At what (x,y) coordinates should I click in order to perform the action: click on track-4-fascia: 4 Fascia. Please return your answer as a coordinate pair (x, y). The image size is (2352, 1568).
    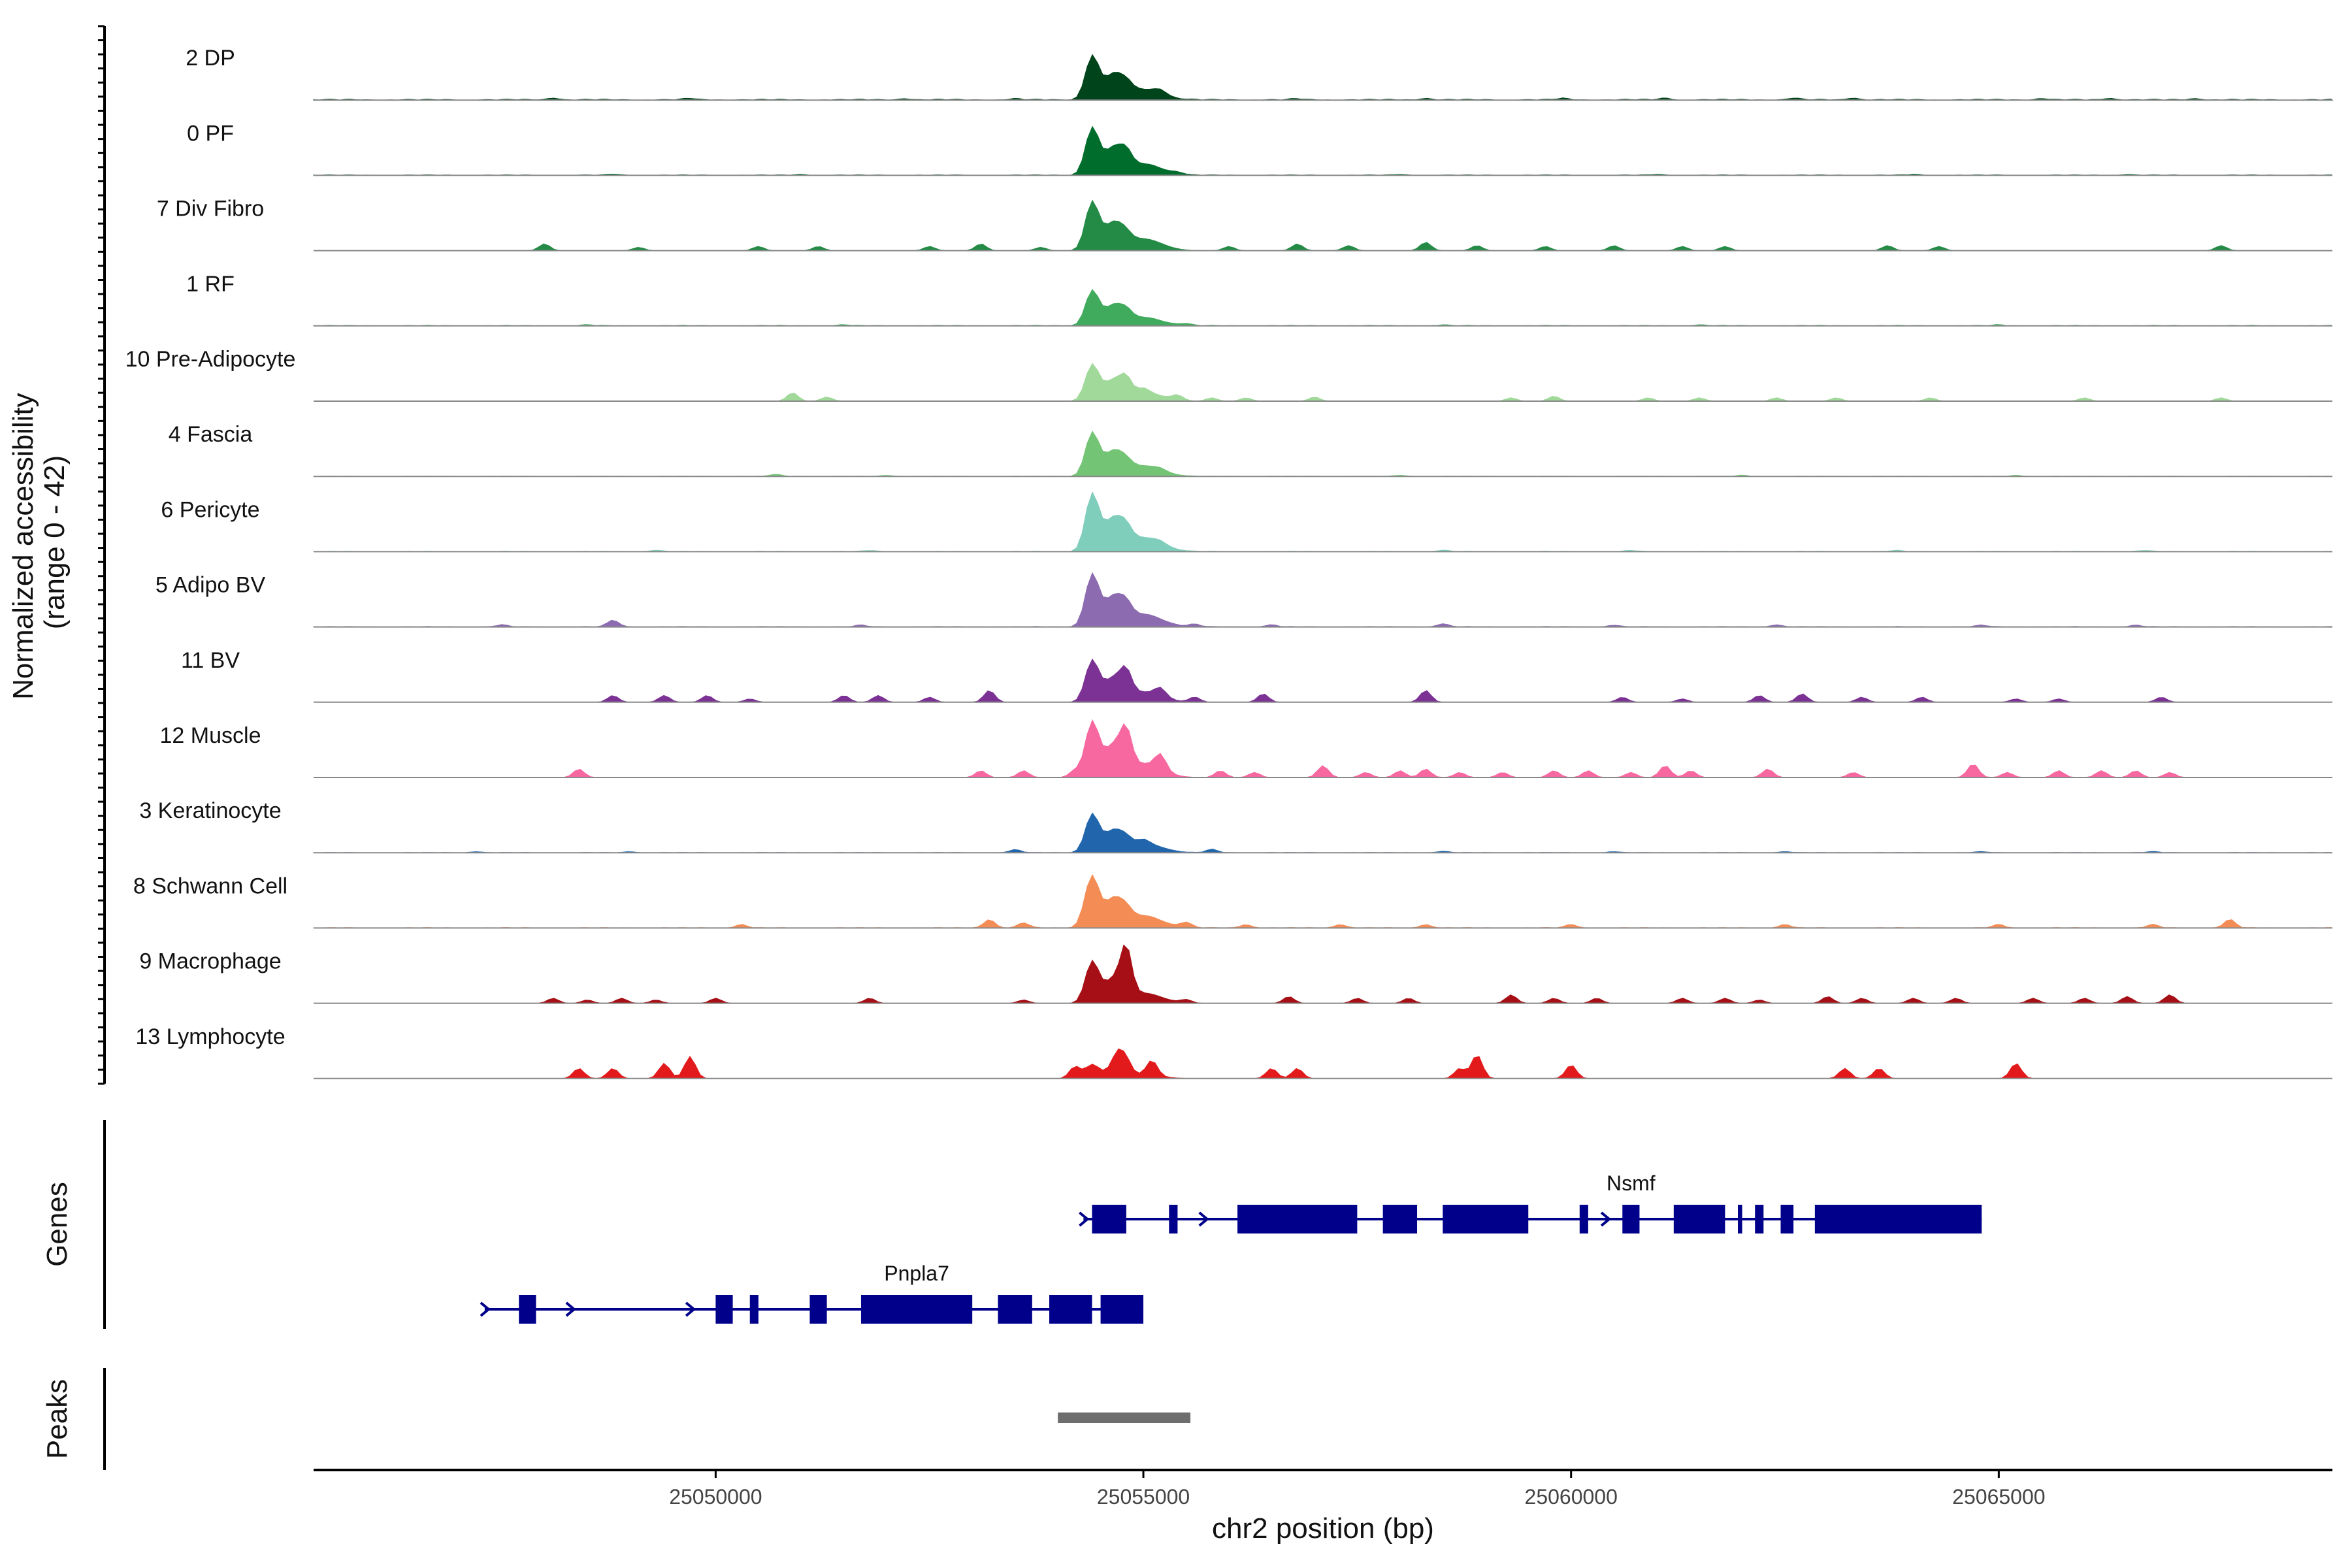
    Looking at the image, I should click on (1251, 450).